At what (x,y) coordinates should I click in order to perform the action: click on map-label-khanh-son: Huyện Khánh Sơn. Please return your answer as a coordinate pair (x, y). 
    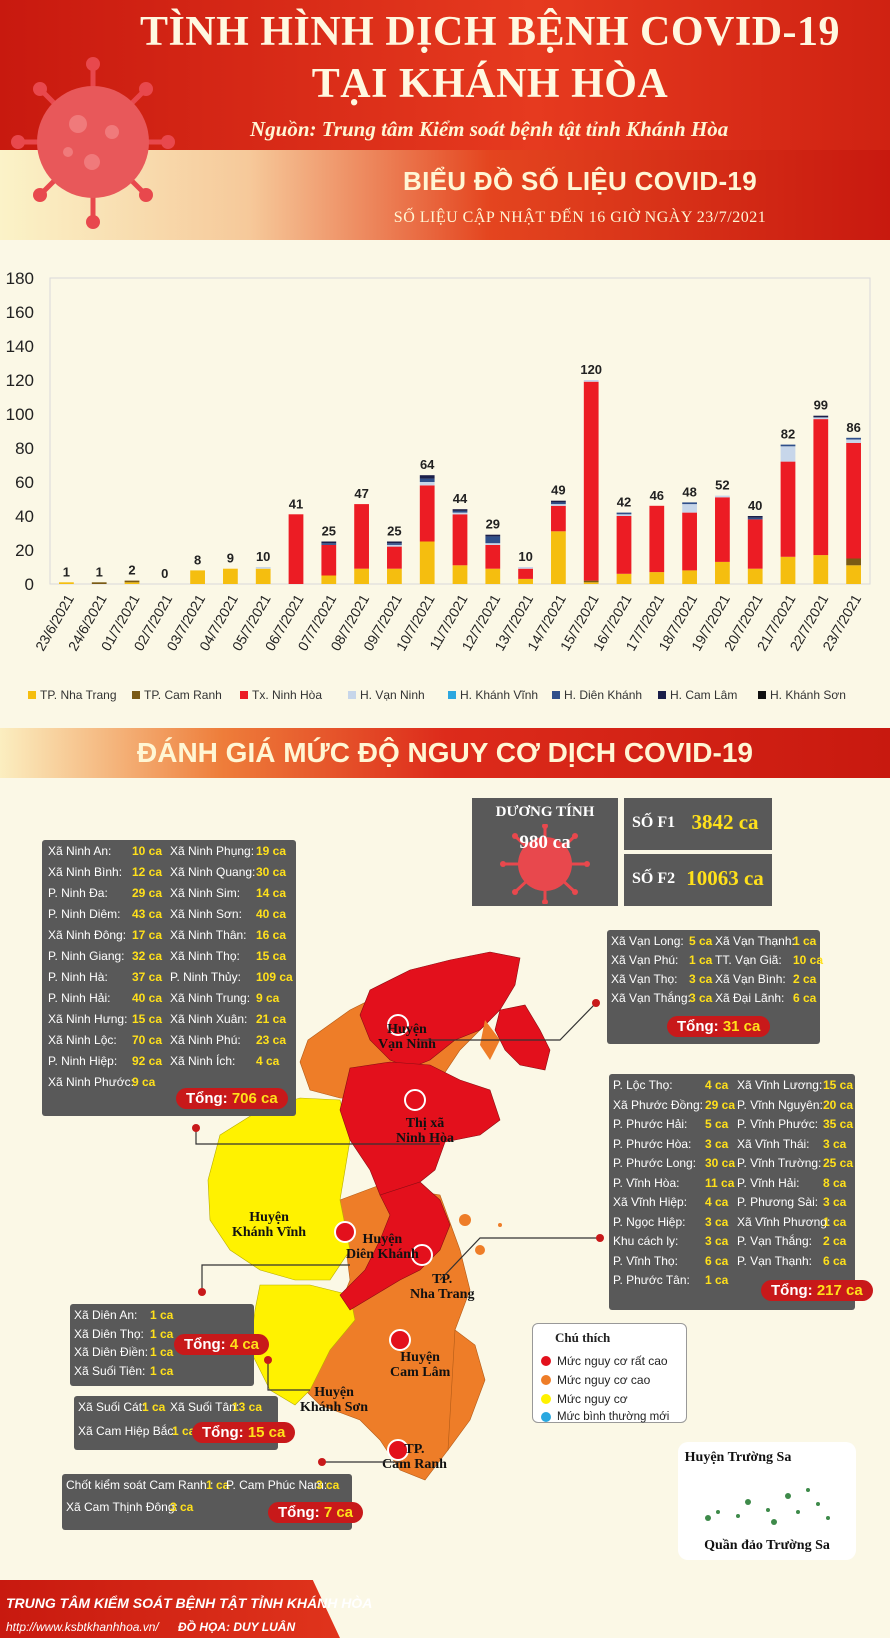
    Looking at the image, I should click on (334, 1400).